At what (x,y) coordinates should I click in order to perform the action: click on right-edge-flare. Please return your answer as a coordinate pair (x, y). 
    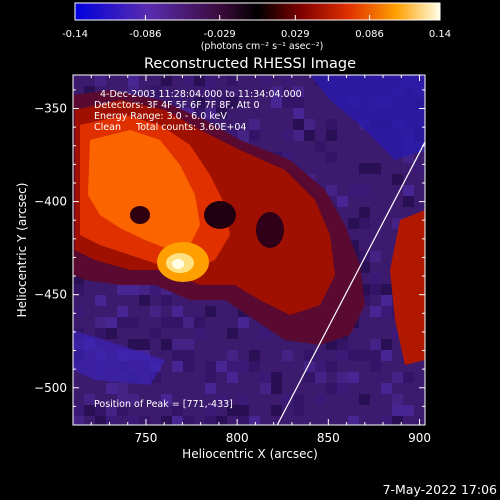
    Looking at the image, I should click on (407, 287).